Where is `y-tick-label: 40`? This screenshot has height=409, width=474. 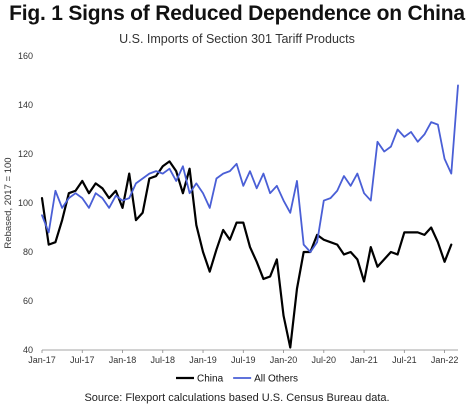 y-tick-label: 40 is located at coordinates (28, 350).